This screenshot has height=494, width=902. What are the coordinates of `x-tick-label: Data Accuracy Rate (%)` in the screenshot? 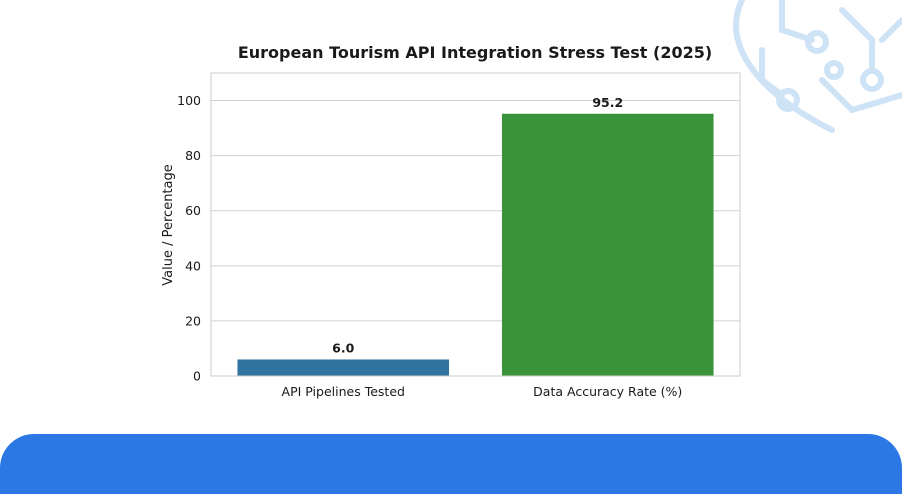 It's located at (607, 391).